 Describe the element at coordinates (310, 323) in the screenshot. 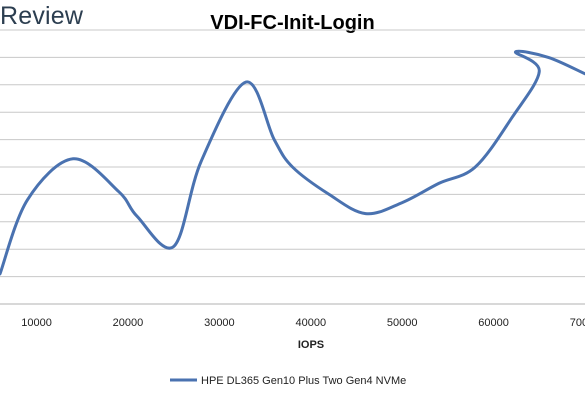

I see `x-tick-label-3: 40000` at that location.